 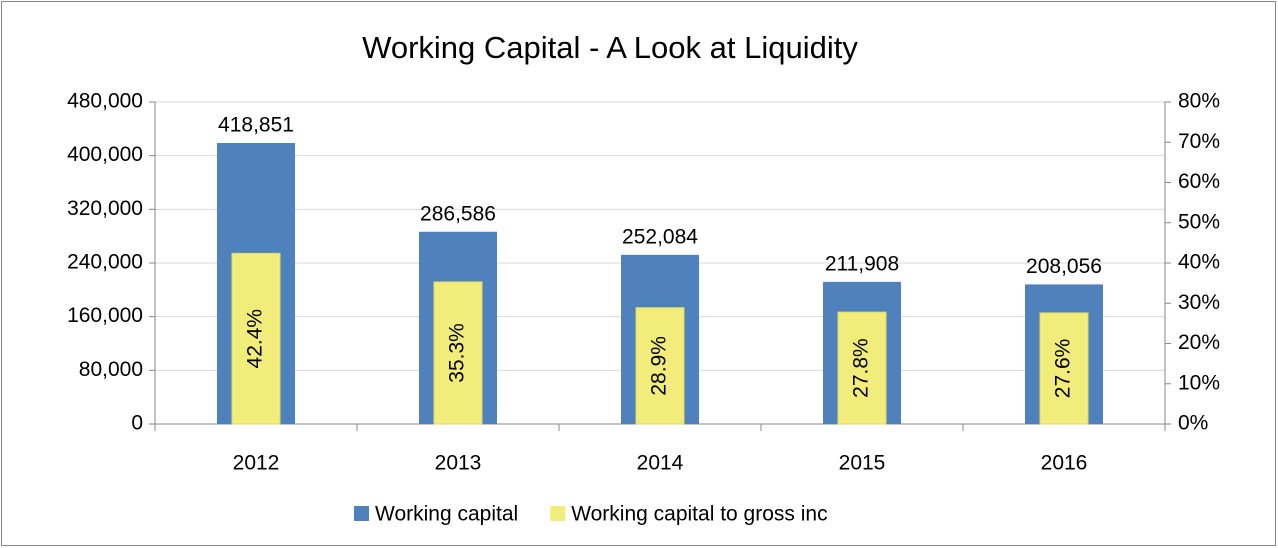 I want to click on y-tick-label: 0, so click(x=137, y=423).